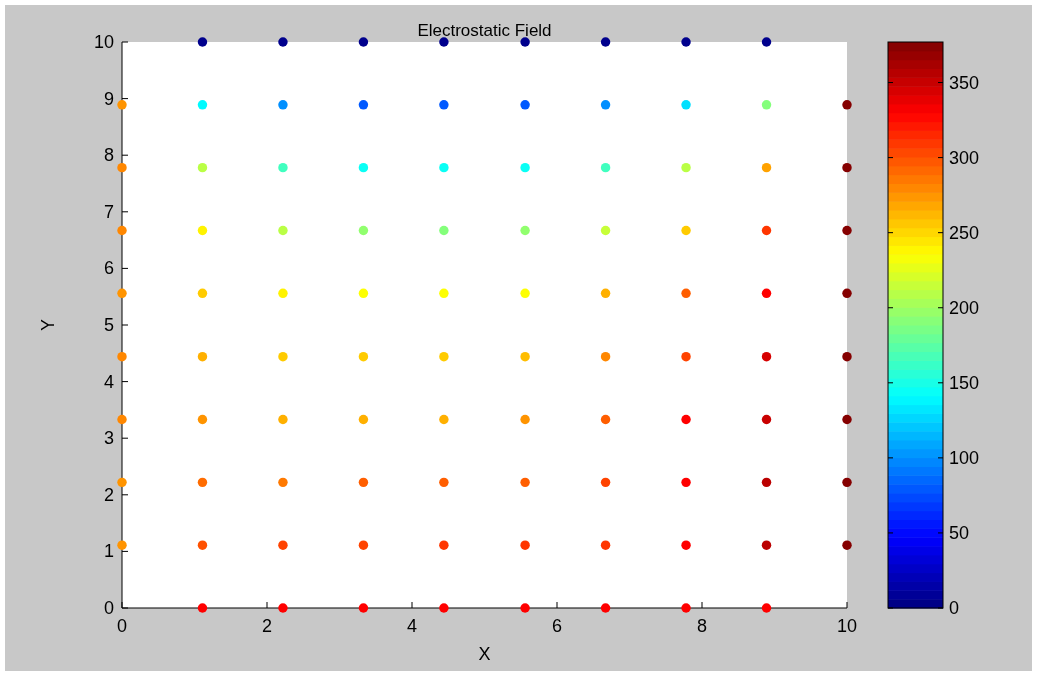 This screenshot has height=676, width=1037. I want to click on chart-title: Electrostatic Field, so click(484, 30).